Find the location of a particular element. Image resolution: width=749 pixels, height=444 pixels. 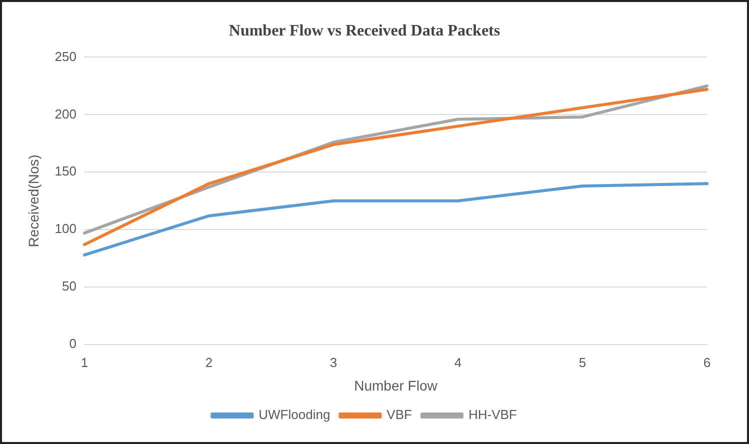

x-tick-label: 6 is located at coordinates (707, 362).